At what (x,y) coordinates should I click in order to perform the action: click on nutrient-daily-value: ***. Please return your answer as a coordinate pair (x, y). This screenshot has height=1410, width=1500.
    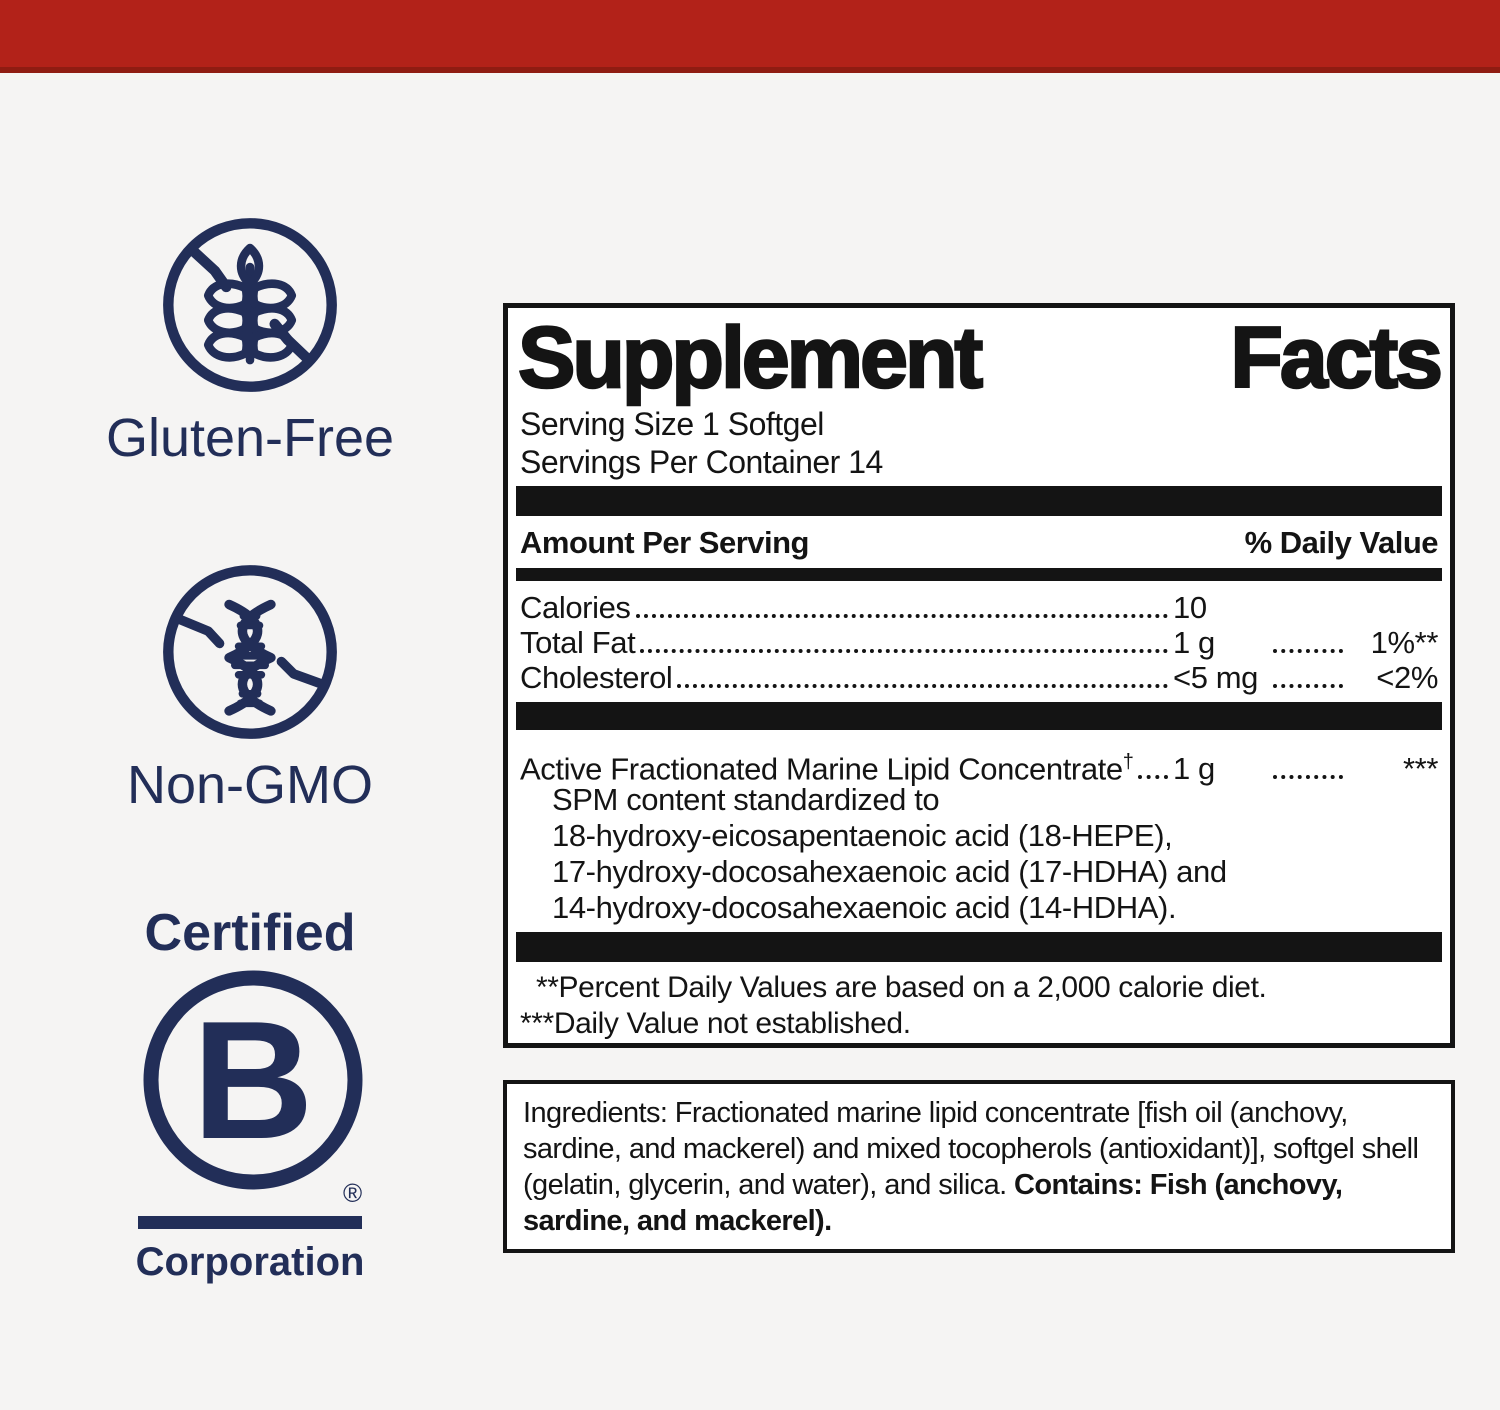
    Looking at the image, I should click on (1420, 769).